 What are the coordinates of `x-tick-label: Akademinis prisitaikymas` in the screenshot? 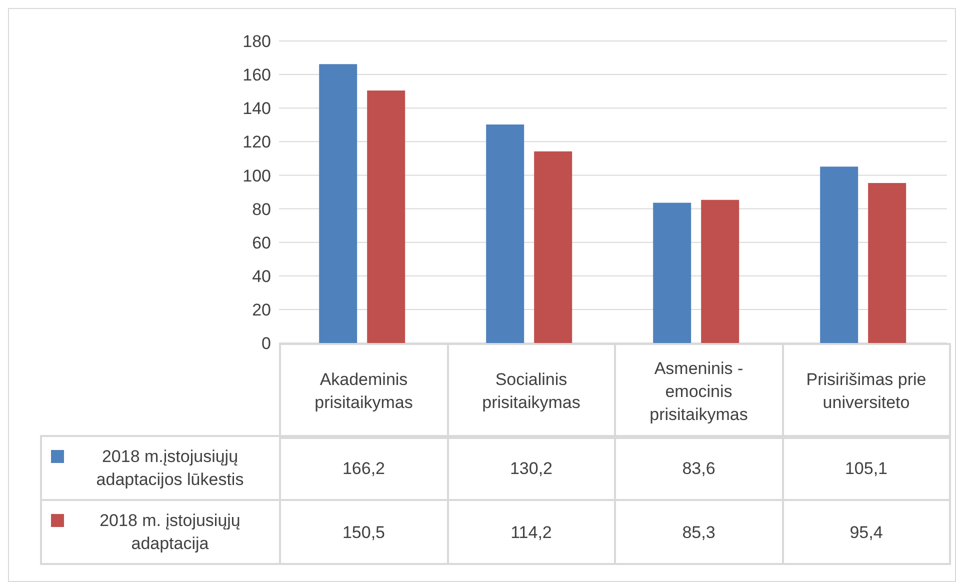 It's located at (364, 391).